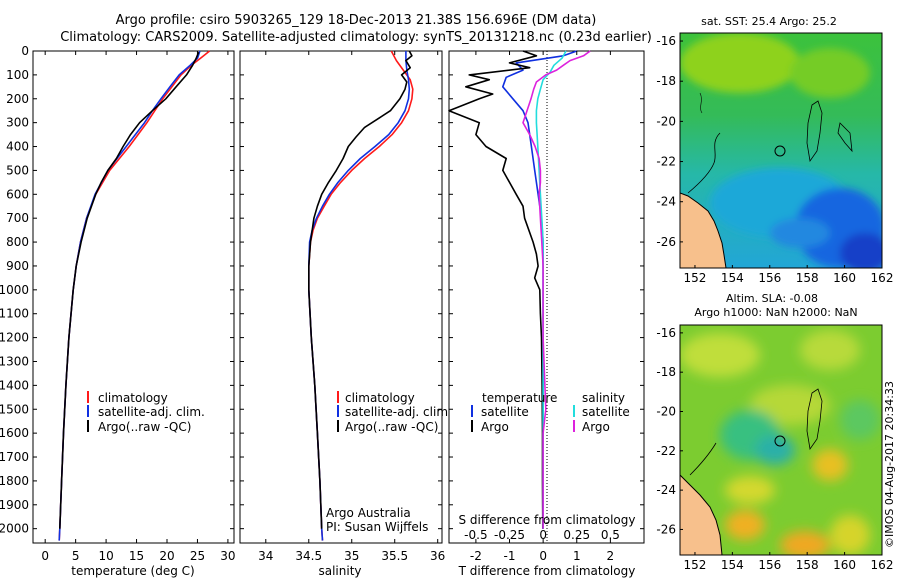 The height and width of the screenshot is (580, 900). Describe the element at coordinates (611, 556) in the screenshot. I see `x-tick-label: 2` at that location.